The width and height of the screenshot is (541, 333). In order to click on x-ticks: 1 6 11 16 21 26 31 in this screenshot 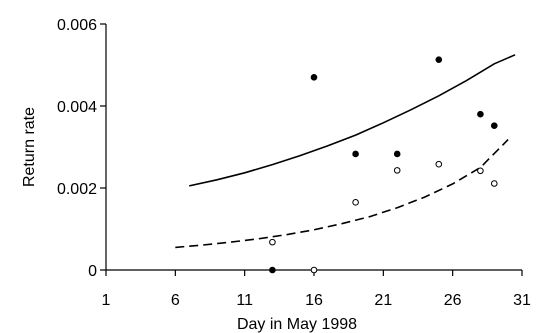, I will do `click(316, 289)`.